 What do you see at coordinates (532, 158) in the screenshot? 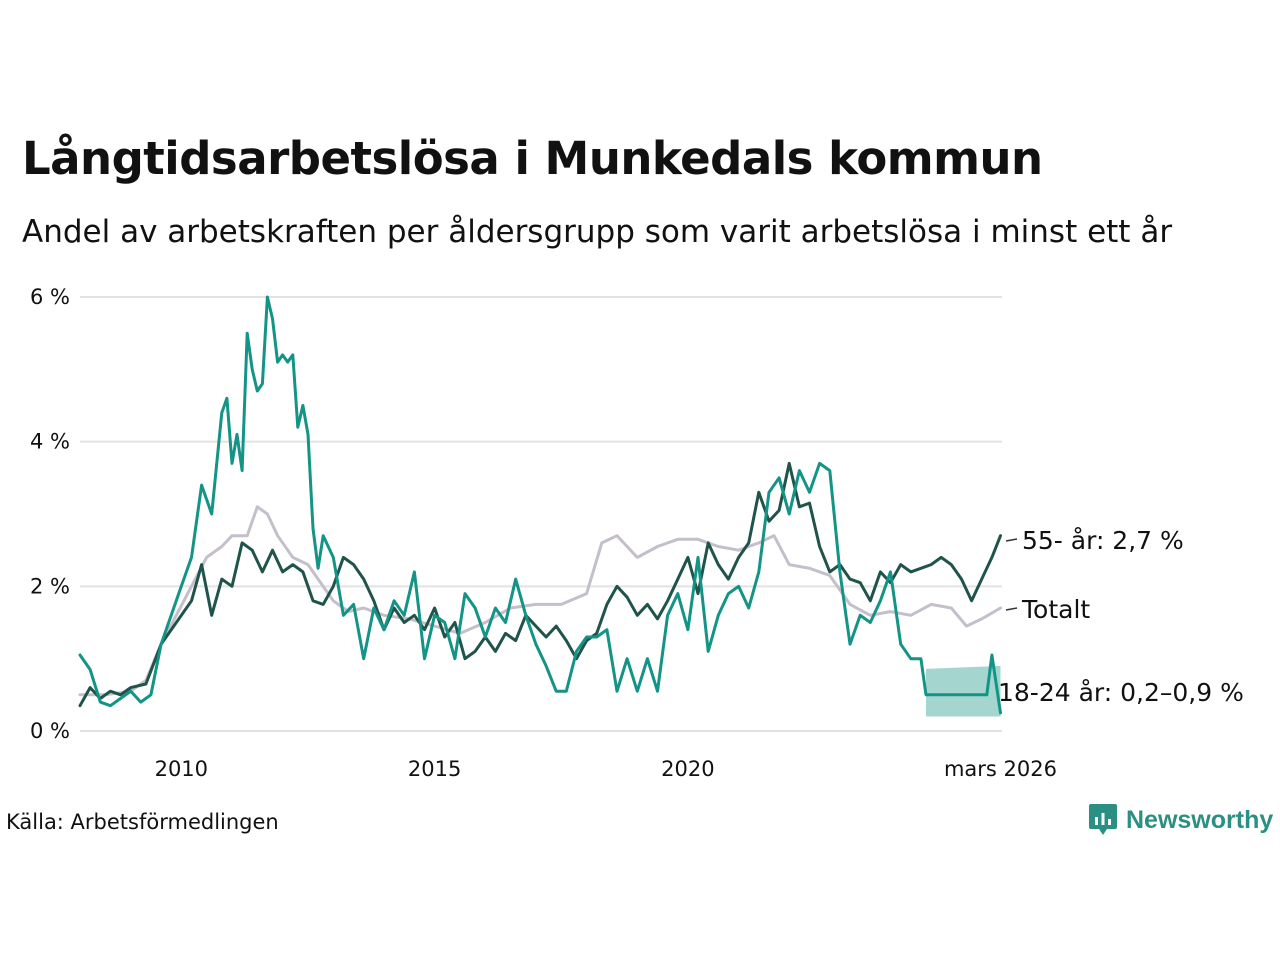
I see `page-title: Långtidsarbetslösa i Munkedals kommun` at bounding box center [532, 158].